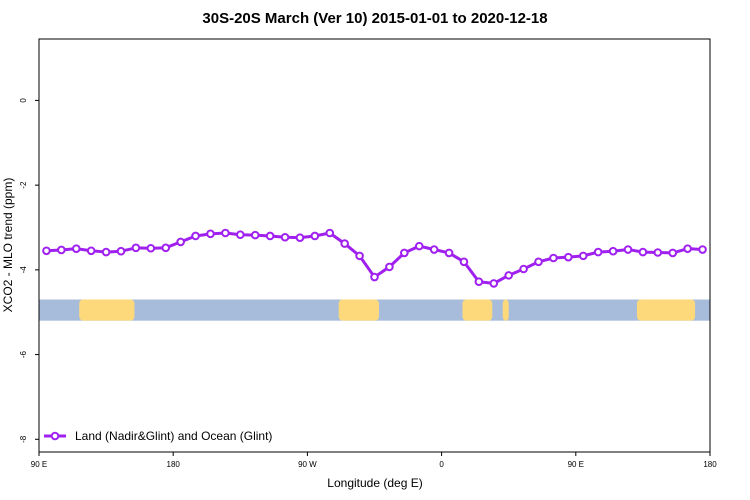 This screenshot has width=750, height=500. I want to click on y-tick-label: -4, so click(23, 270).